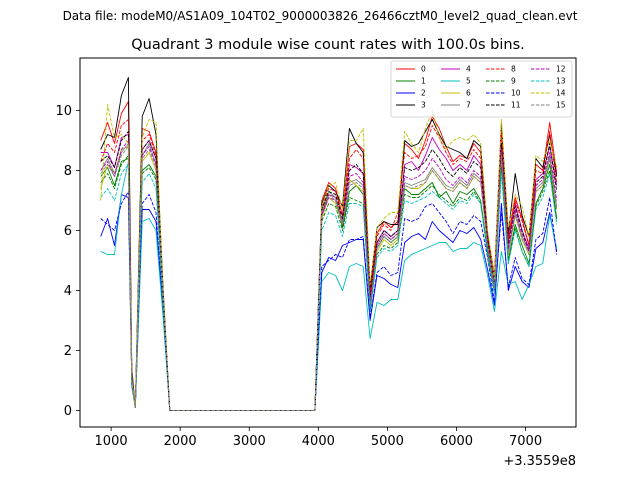 The height and width of the screenshot is (480, 640). What do you see at coordinates (318, 441) in the screenshot?
I see `x-tick-label: 4000` at bounding box center [318, 441].